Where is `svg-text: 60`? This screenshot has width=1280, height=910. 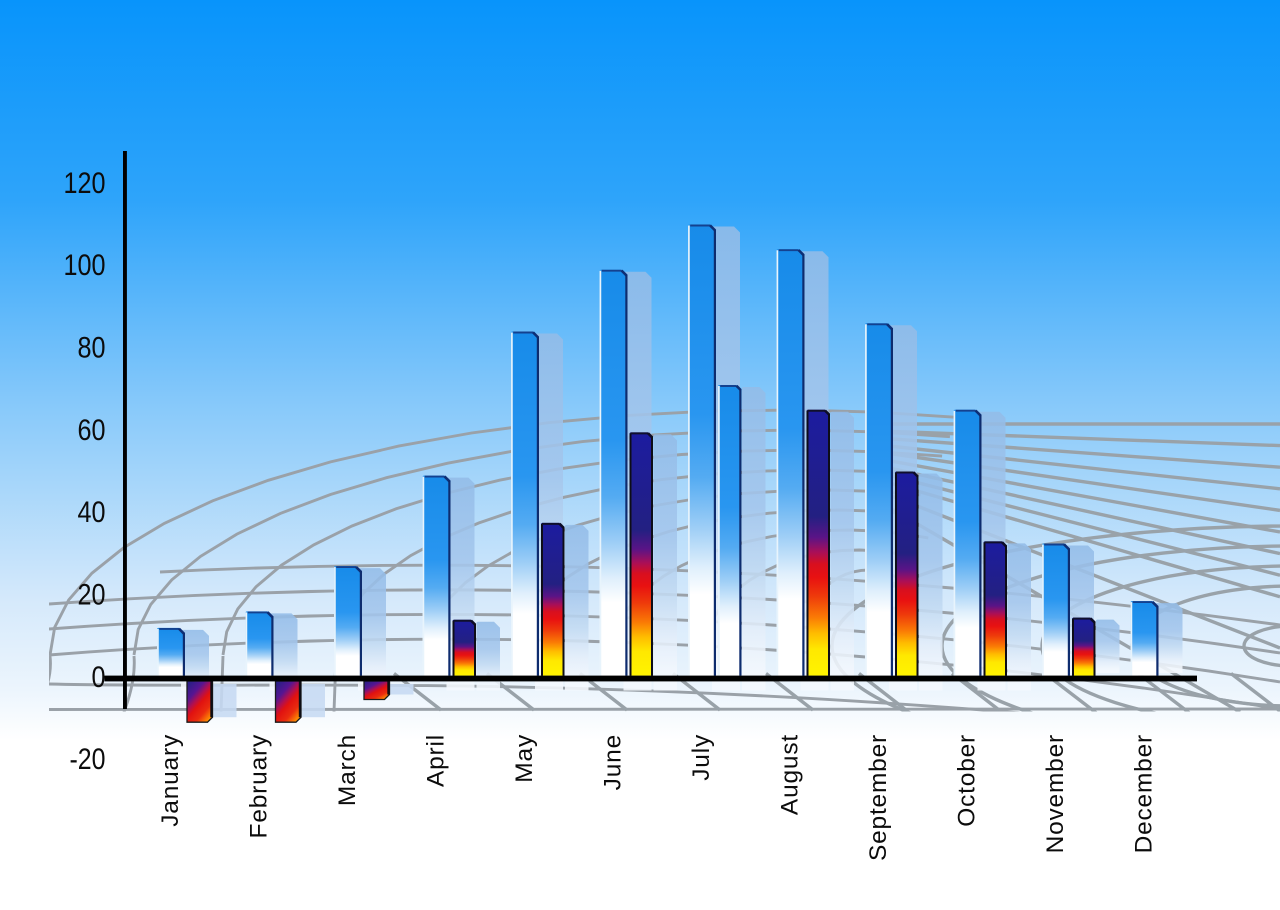 svg-text: 60 is located at coordinates (92, 430).